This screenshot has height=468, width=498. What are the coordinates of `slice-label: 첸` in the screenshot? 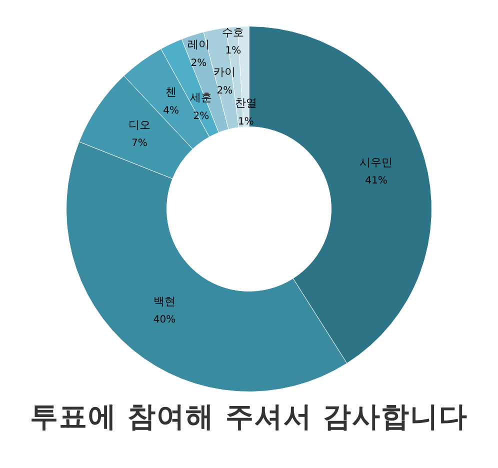 It's located at (171, 92).